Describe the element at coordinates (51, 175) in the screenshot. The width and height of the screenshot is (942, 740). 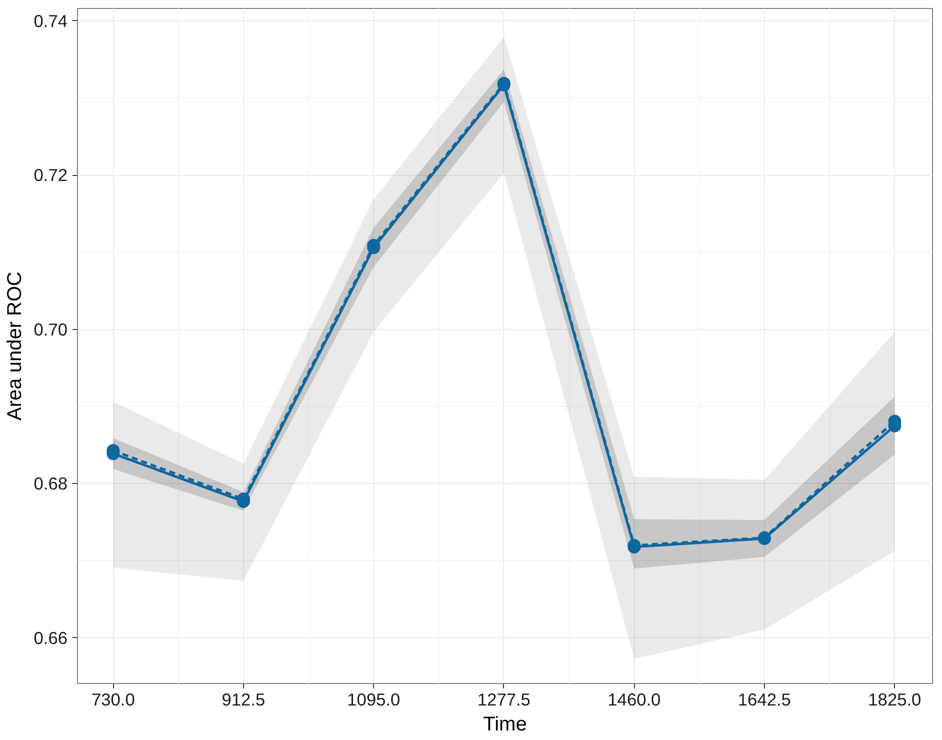
I see `y-tick-label: 0.72` at that location.